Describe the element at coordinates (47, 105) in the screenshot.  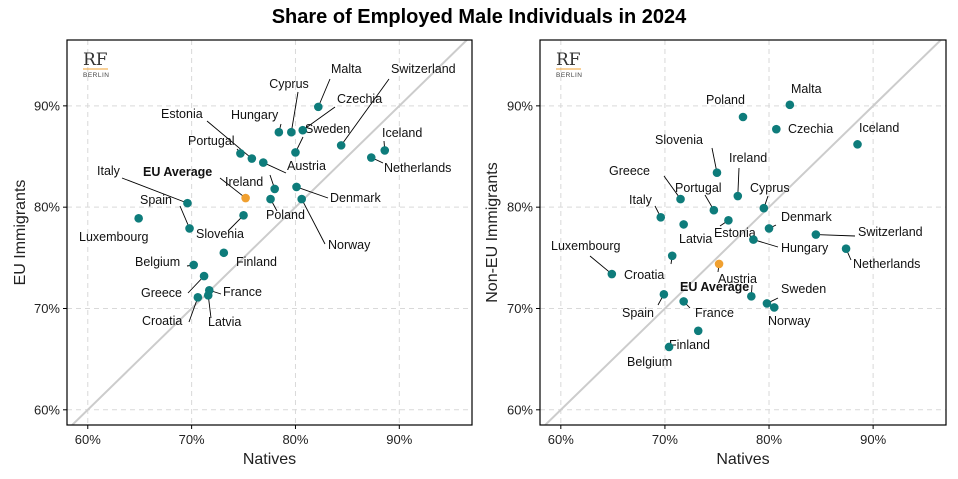
I see `y-tick-label: 90%` at that location.